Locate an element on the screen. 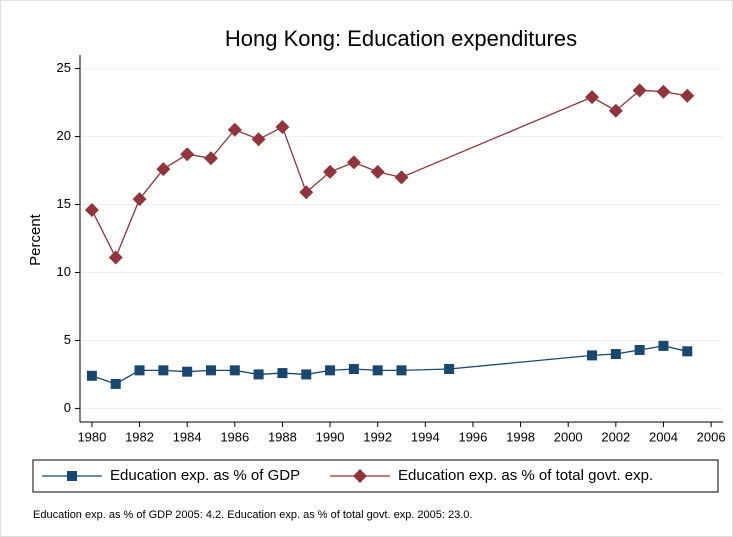 The height and width of the screenshot is (537, 733). x-tick-label: 1980 is located at coordinates (91, 436).